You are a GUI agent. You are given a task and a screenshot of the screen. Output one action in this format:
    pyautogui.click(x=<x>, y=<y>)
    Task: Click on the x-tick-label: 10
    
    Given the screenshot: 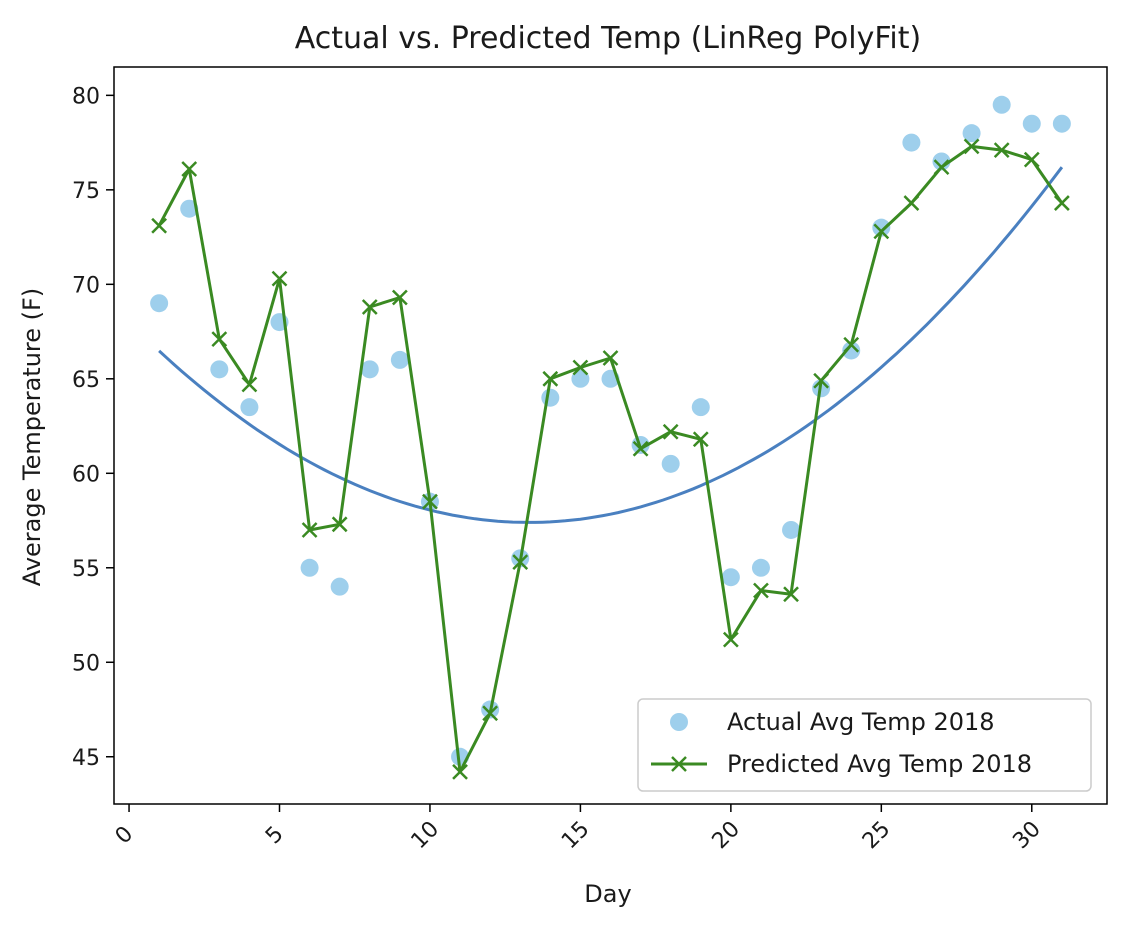 What is the action you would take?
    pyautogui.click(x=425, y=835)
    